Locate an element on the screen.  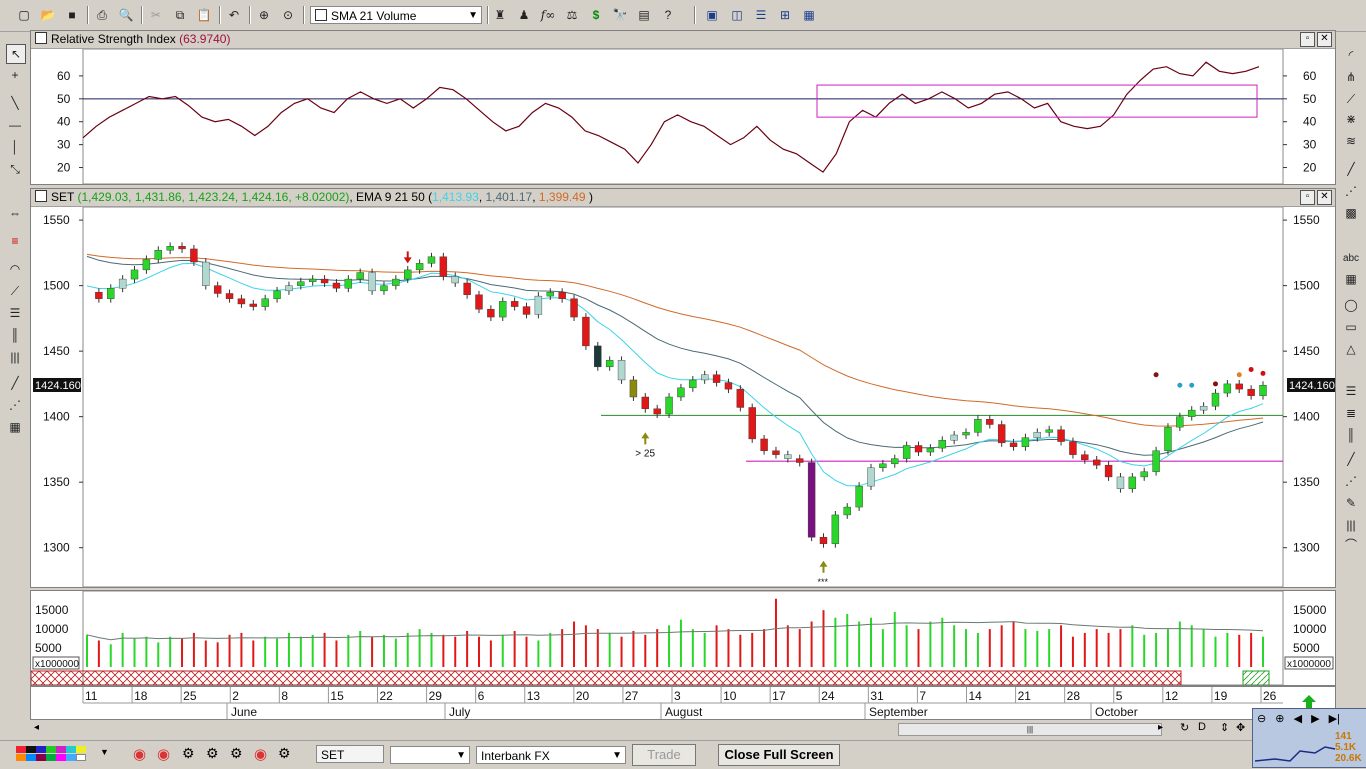
nav-zoom-in-icon: ⊕ is located at coordinates (1280, 719).